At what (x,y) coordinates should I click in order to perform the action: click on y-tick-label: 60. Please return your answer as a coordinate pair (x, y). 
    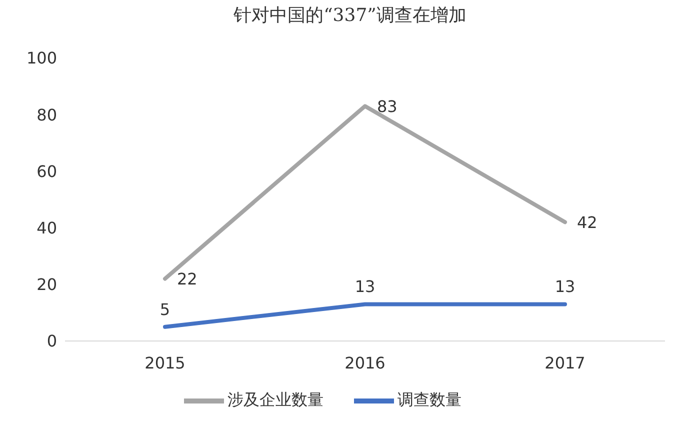
    Looking at the image, I should click on (46, 171).